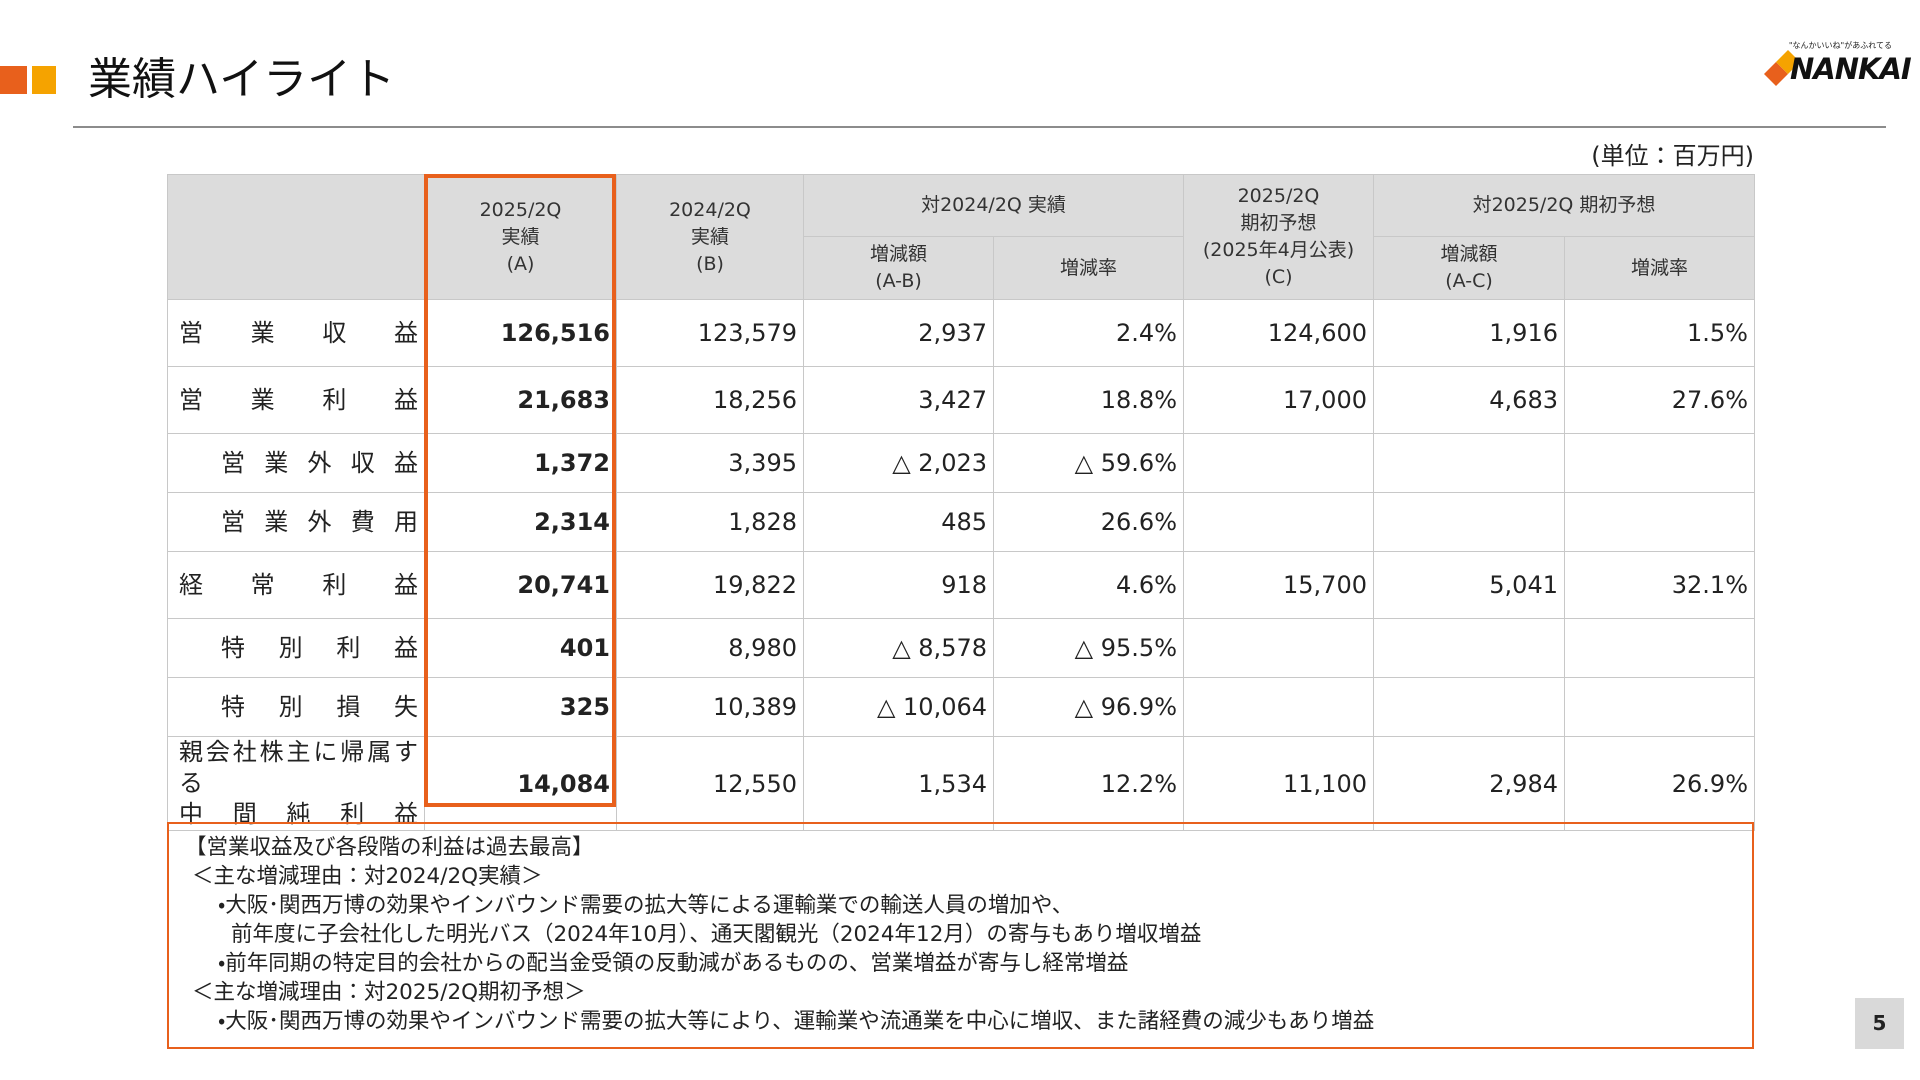 The width and height of the screenshot is (1920, 1080). I want to click on table-cell: 124,600, so click(1278, 333).